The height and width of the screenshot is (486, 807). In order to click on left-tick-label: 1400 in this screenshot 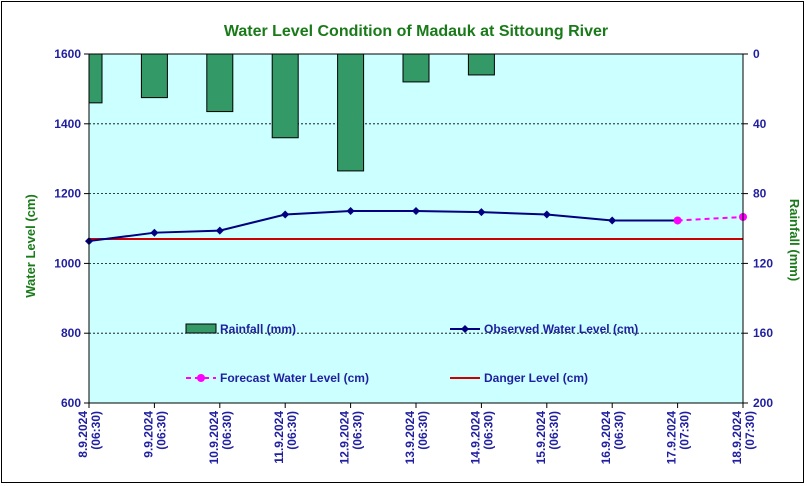, I will do `click(67, 124)`.